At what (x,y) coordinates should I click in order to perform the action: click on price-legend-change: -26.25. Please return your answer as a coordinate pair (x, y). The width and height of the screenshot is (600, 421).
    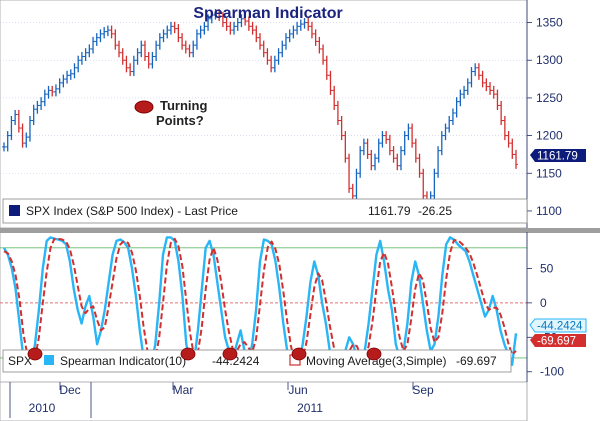
    Looking at the image, I should click on (435, 211).